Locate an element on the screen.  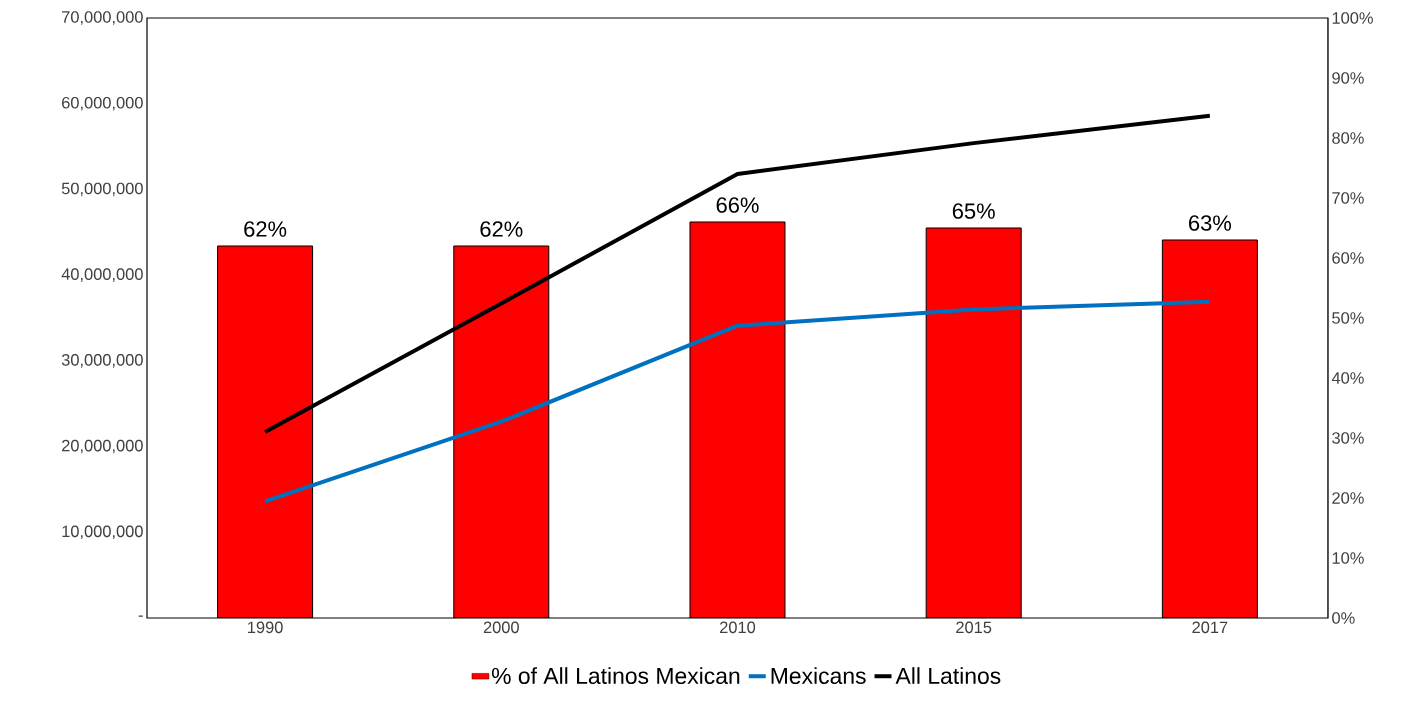
x-tick-label: 2015 is located at coordinates (974, 627).